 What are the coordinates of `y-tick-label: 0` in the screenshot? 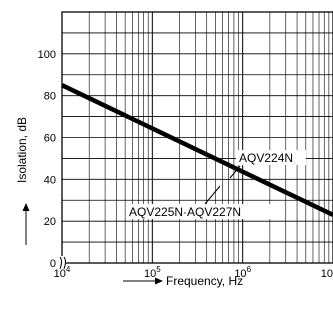 It's located at (53, 264).